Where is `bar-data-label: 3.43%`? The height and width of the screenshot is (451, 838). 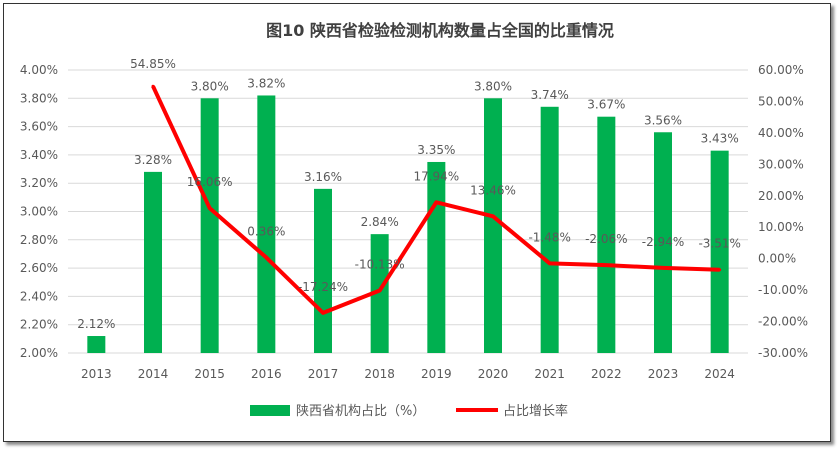
bar-data-label: 3.43% is located at coordinates (720, 139).